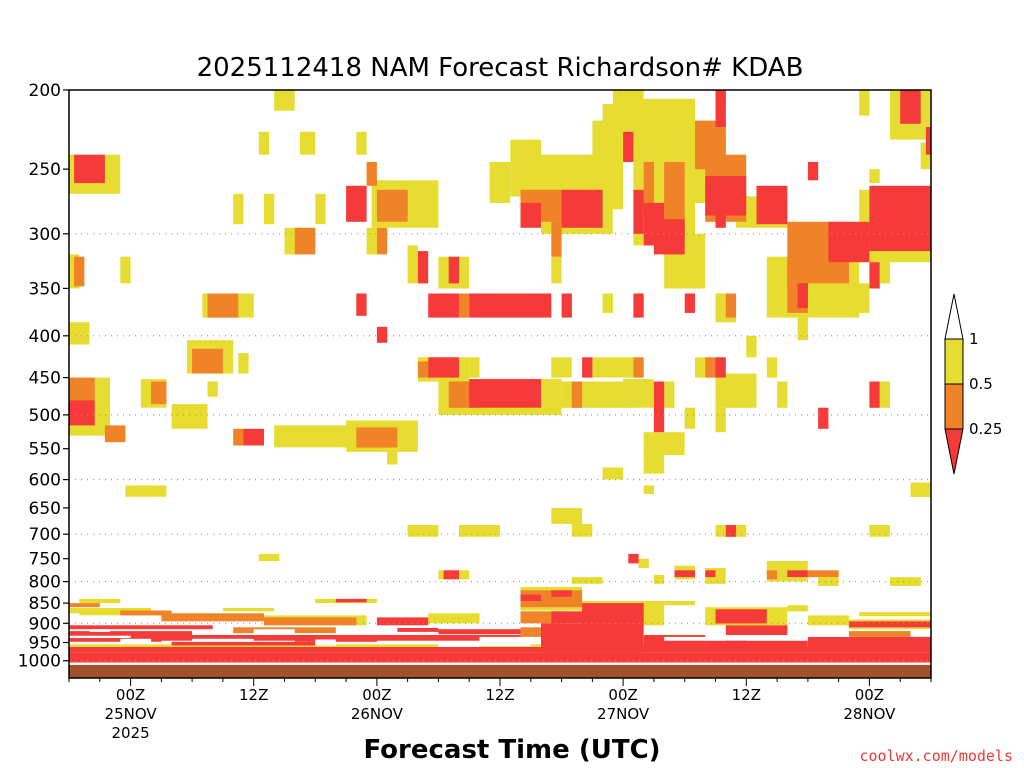 This screenshot has width=1024, height=768. What do you see at coordinates (131, 733) in the screenshot?
I see `x-tick-label: 2025` at bounding box center [131, 733].